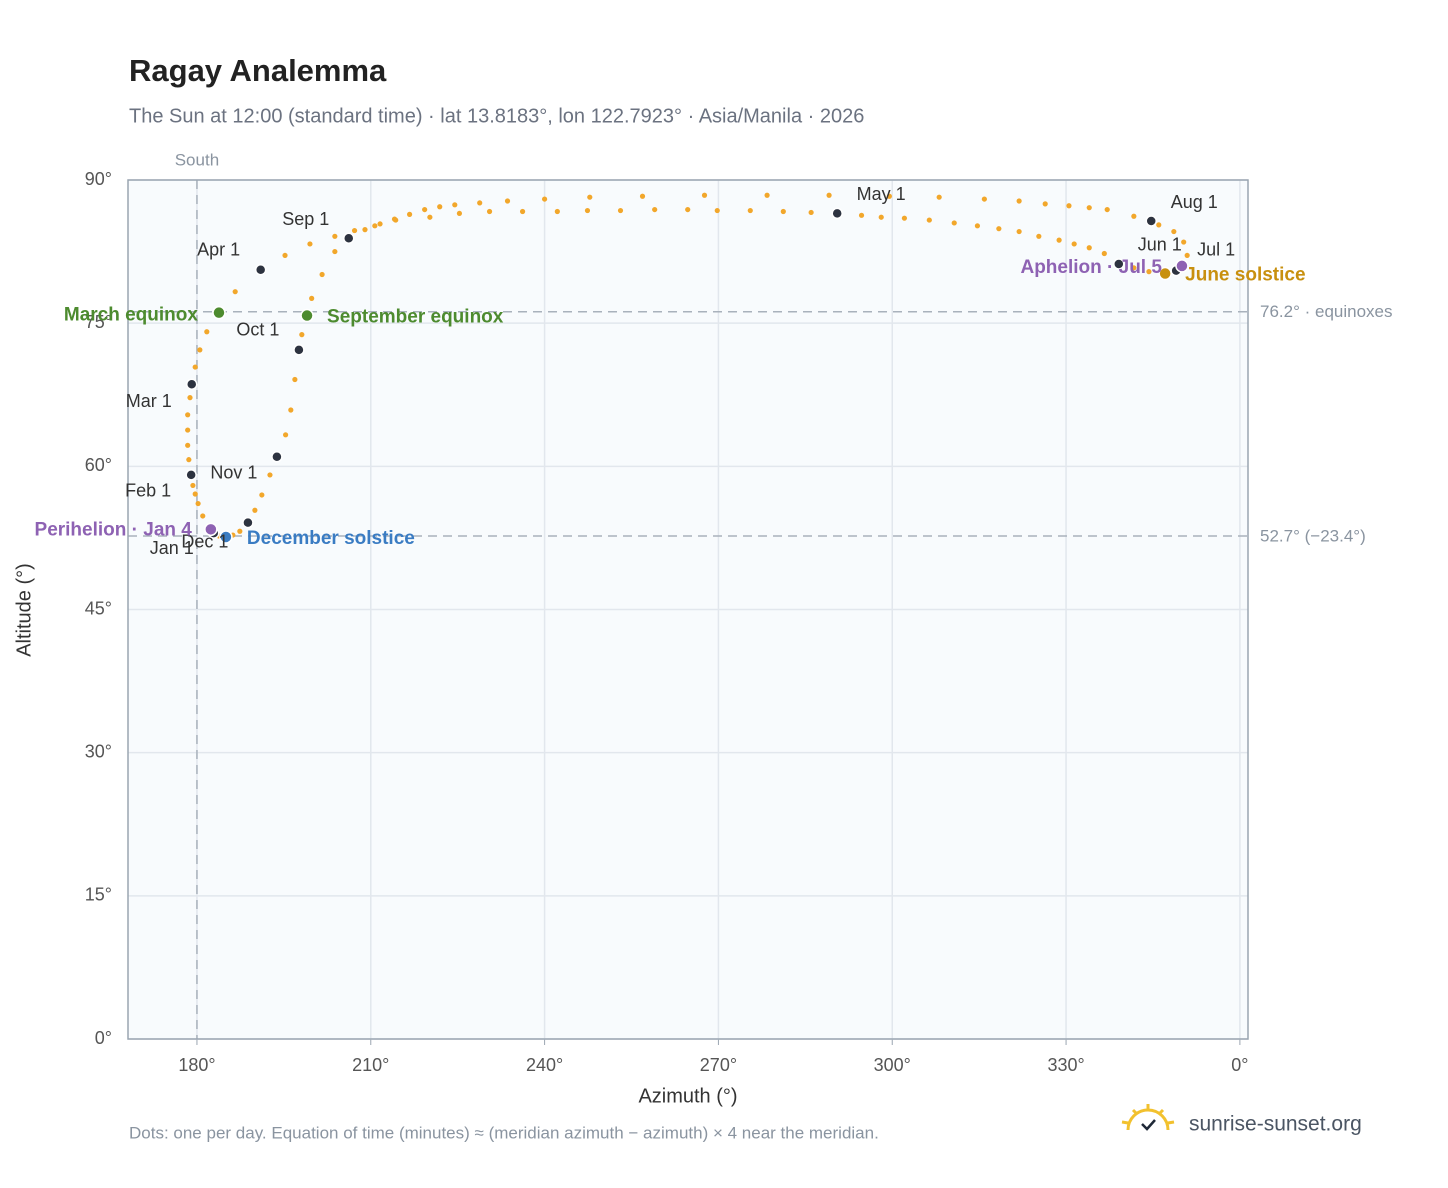  I want to click on month-label: Jun 1, so click(1160, 245).